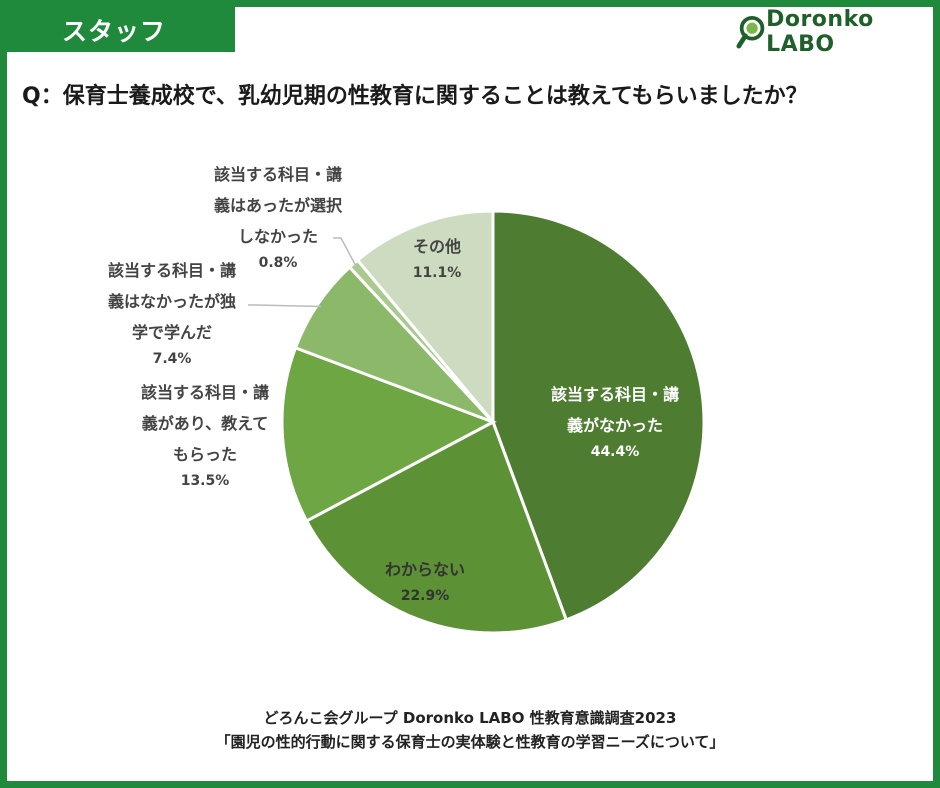 This screenshot has height=788, width=940. I want to click on slice-label-0-line-1: 義がなかった, so click(615, 425).